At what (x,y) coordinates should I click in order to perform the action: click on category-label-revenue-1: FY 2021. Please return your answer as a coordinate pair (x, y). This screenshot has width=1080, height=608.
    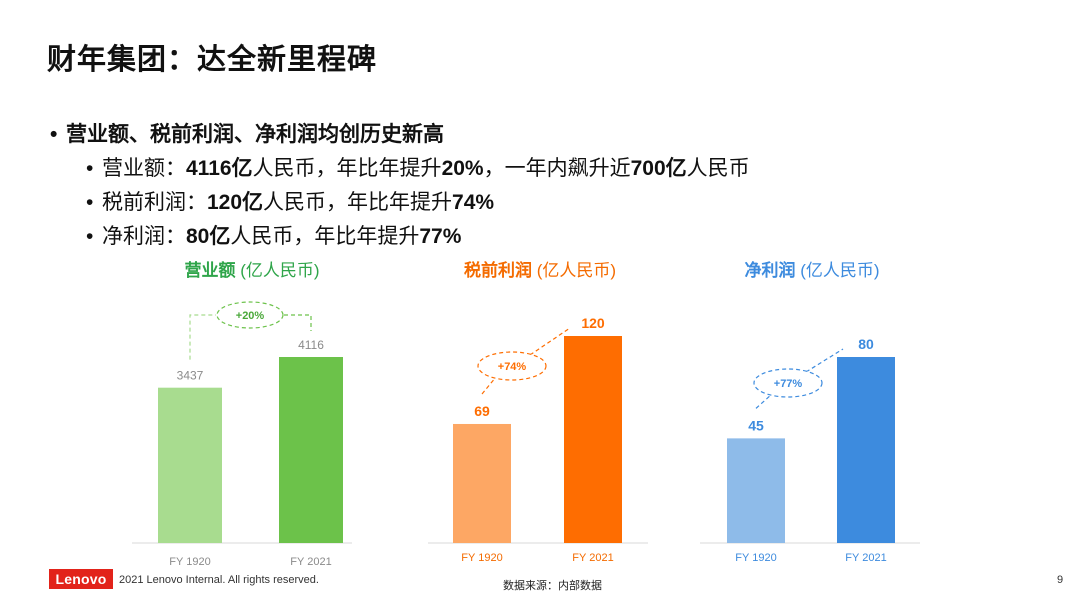
    Looking at the image, I should click on (310, 562).